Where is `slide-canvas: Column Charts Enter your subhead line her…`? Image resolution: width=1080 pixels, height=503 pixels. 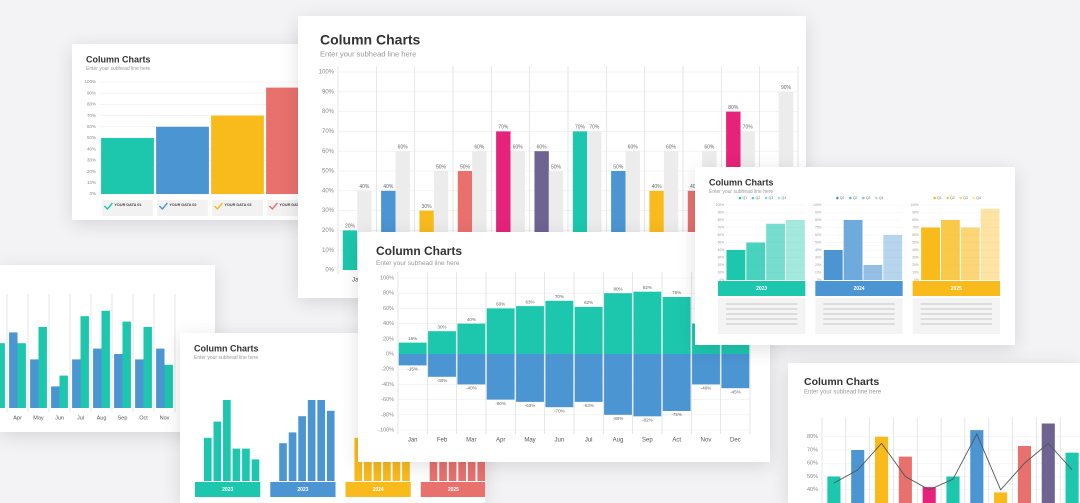 slide-canvas: Column Charts Enter your subhead line her… is located at coordinates (854, 255).